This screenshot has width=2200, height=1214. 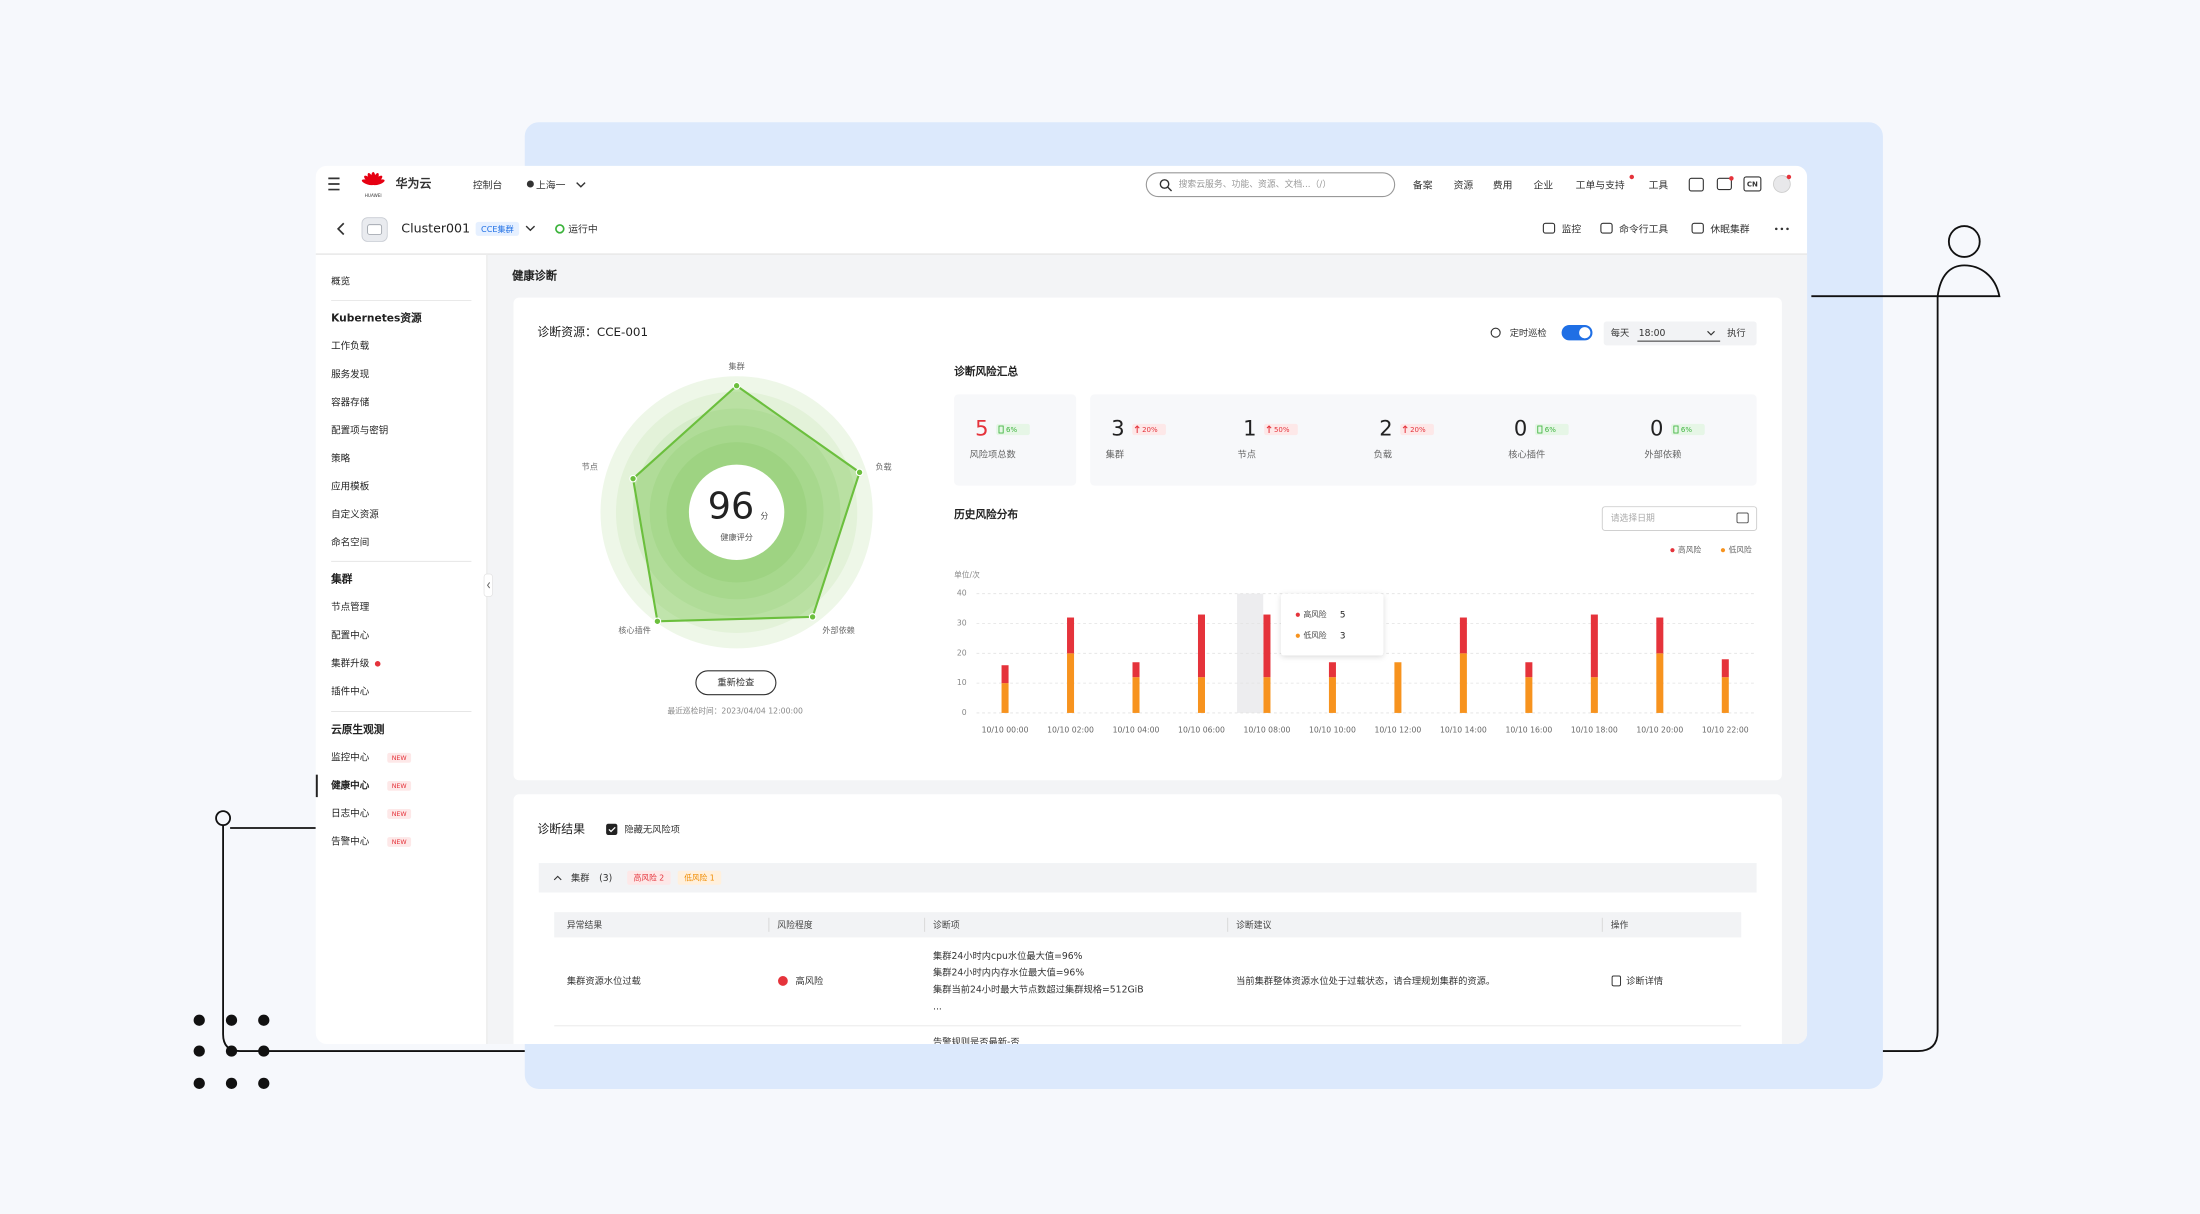 What do you see at coordinates (1297, 635) in the screenshot?
I see `tooltip-marker` at bounding box center [1297, 635].